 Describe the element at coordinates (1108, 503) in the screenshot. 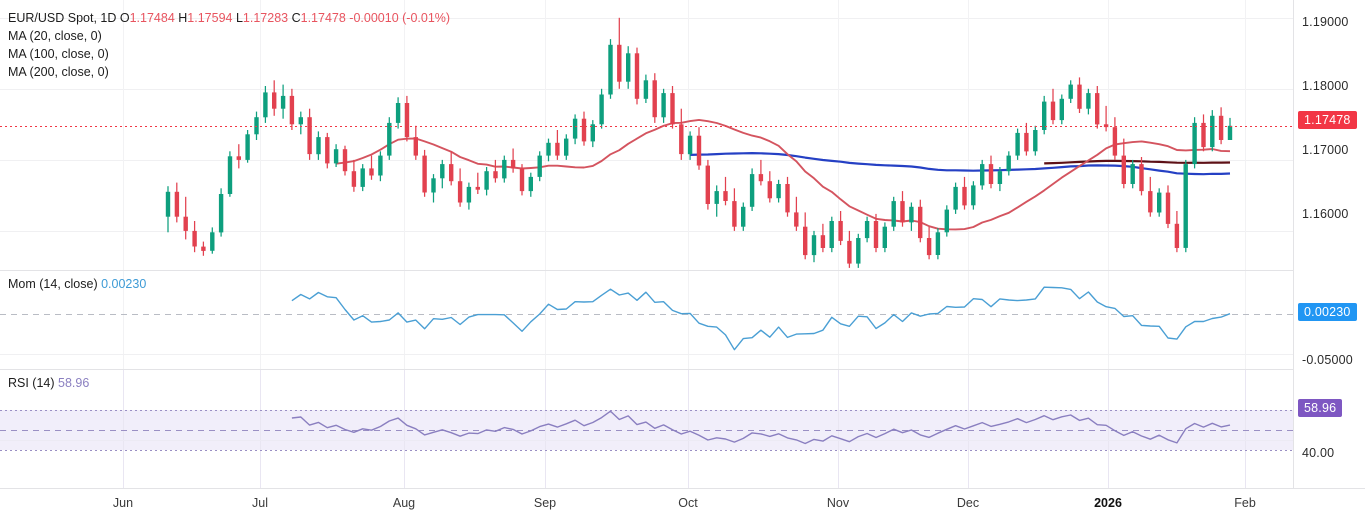

I see `time-label-2026: 2026` at that location.